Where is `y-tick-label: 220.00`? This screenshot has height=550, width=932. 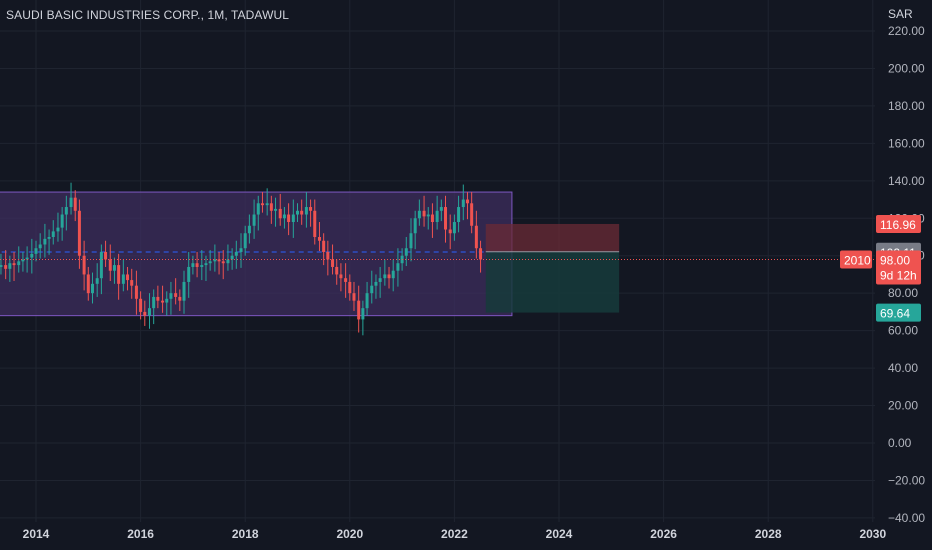
y-tick-label: 220.00 is located at coordinates (906, 31).